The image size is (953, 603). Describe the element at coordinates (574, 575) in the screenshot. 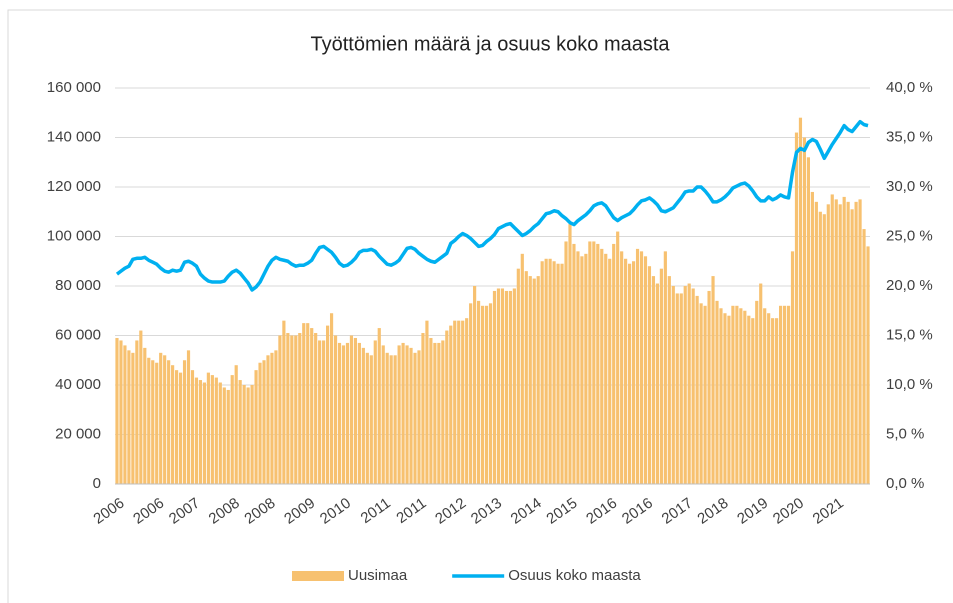

I see `legend-label: Osuus koko maasta` at that location.